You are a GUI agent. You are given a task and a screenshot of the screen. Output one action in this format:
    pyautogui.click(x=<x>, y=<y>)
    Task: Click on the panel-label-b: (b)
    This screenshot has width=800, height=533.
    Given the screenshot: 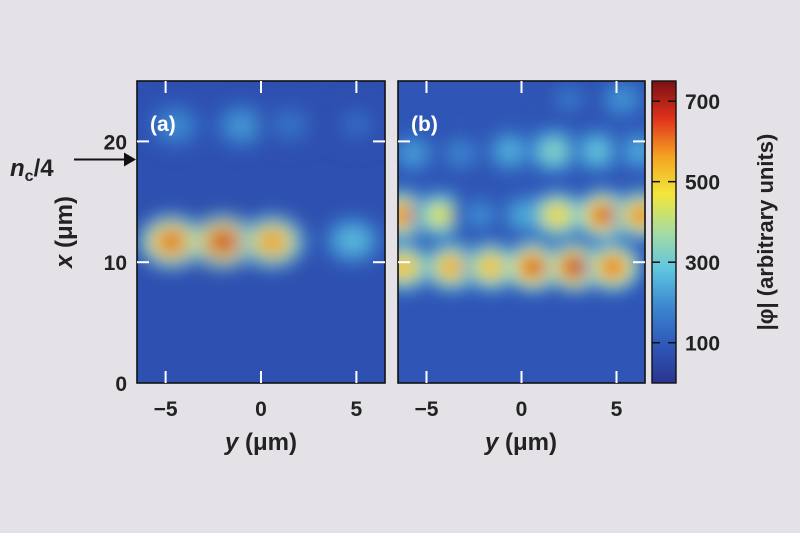 What is the action you would take?
    pyautogui.click(x=424, y=124)
    